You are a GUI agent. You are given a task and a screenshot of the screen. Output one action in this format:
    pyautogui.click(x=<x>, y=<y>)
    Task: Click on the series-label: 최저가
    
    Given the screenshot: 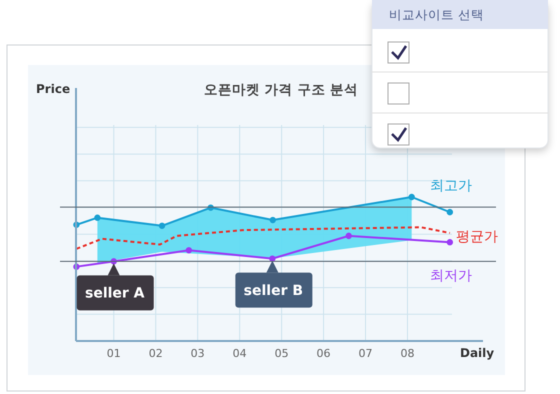 What is the action you would take?
    pyautogui.click(x=451, y=276)
    